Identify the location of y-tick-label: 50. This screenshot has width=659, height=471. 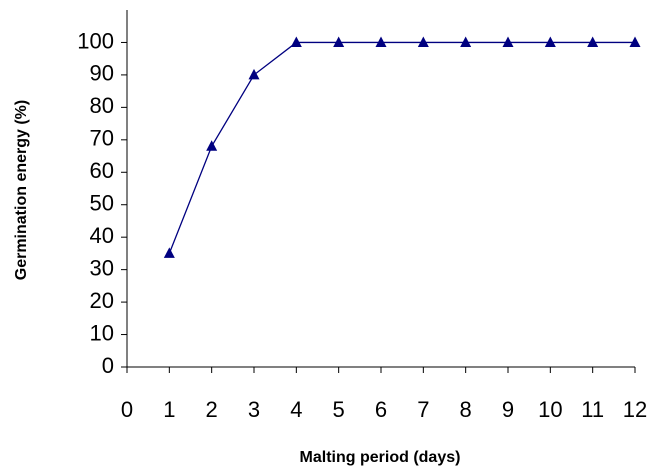
(102, 203).